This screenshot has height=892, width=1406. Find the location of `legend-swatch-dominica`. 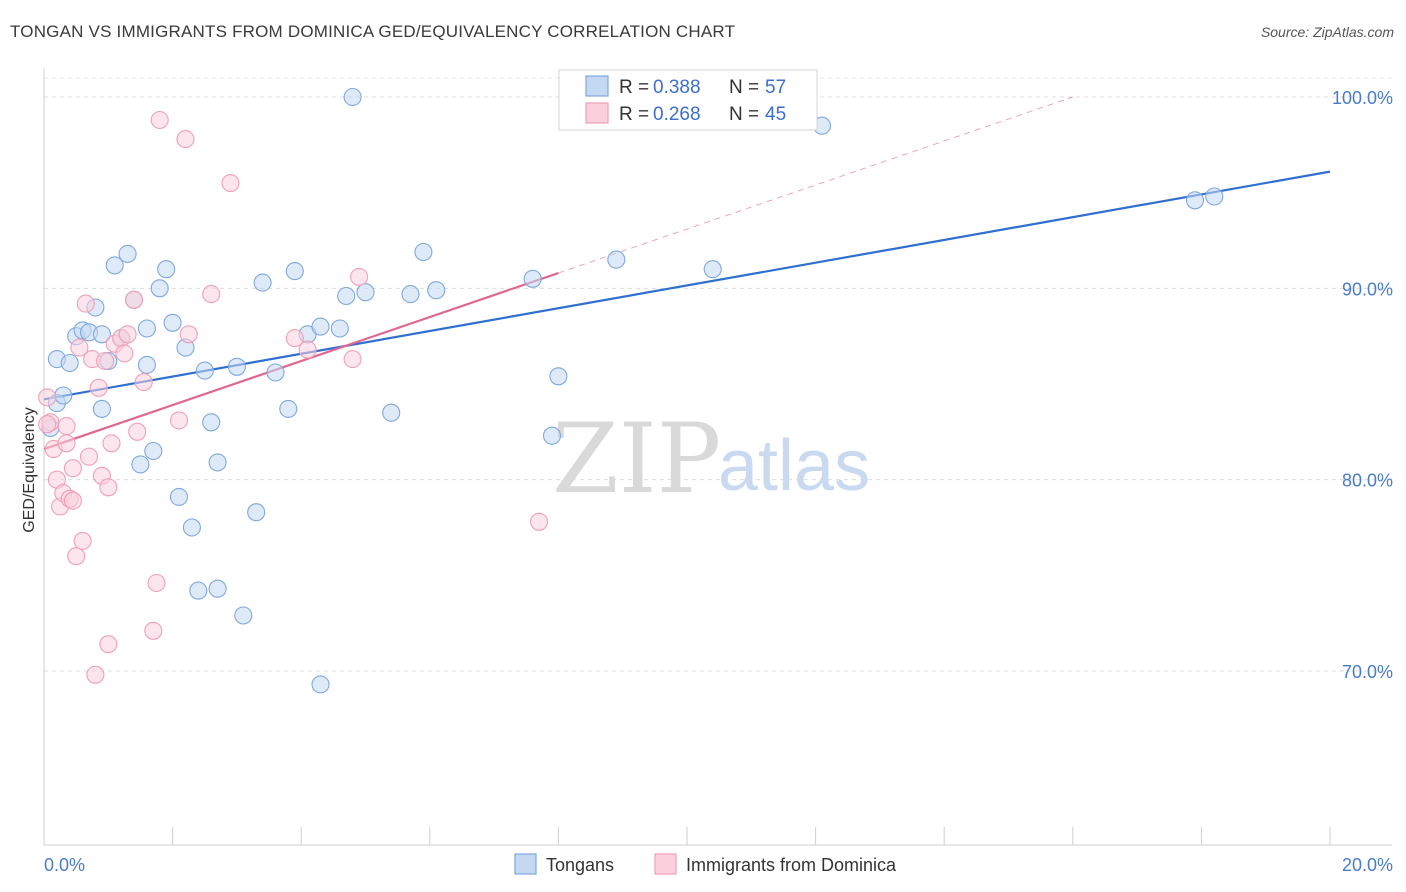

legend-swatch-dominica is located at coordinates (597, 113).